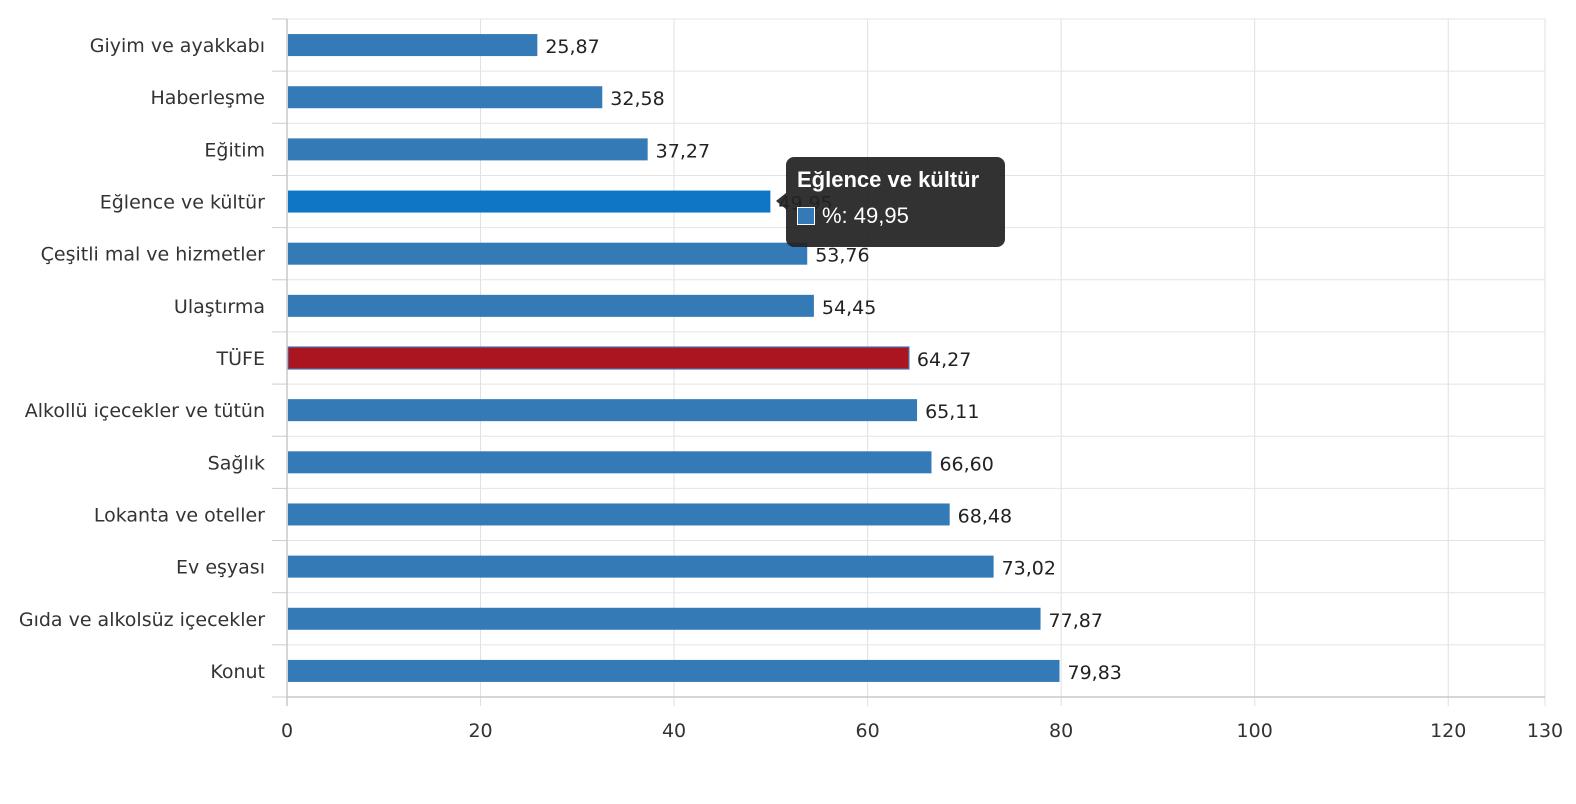 The width and height of the screenshot is (1576, 804). Describe the element at coordinates (966, 464) in the screenshot. I see `value-label: 66,60` at that location.